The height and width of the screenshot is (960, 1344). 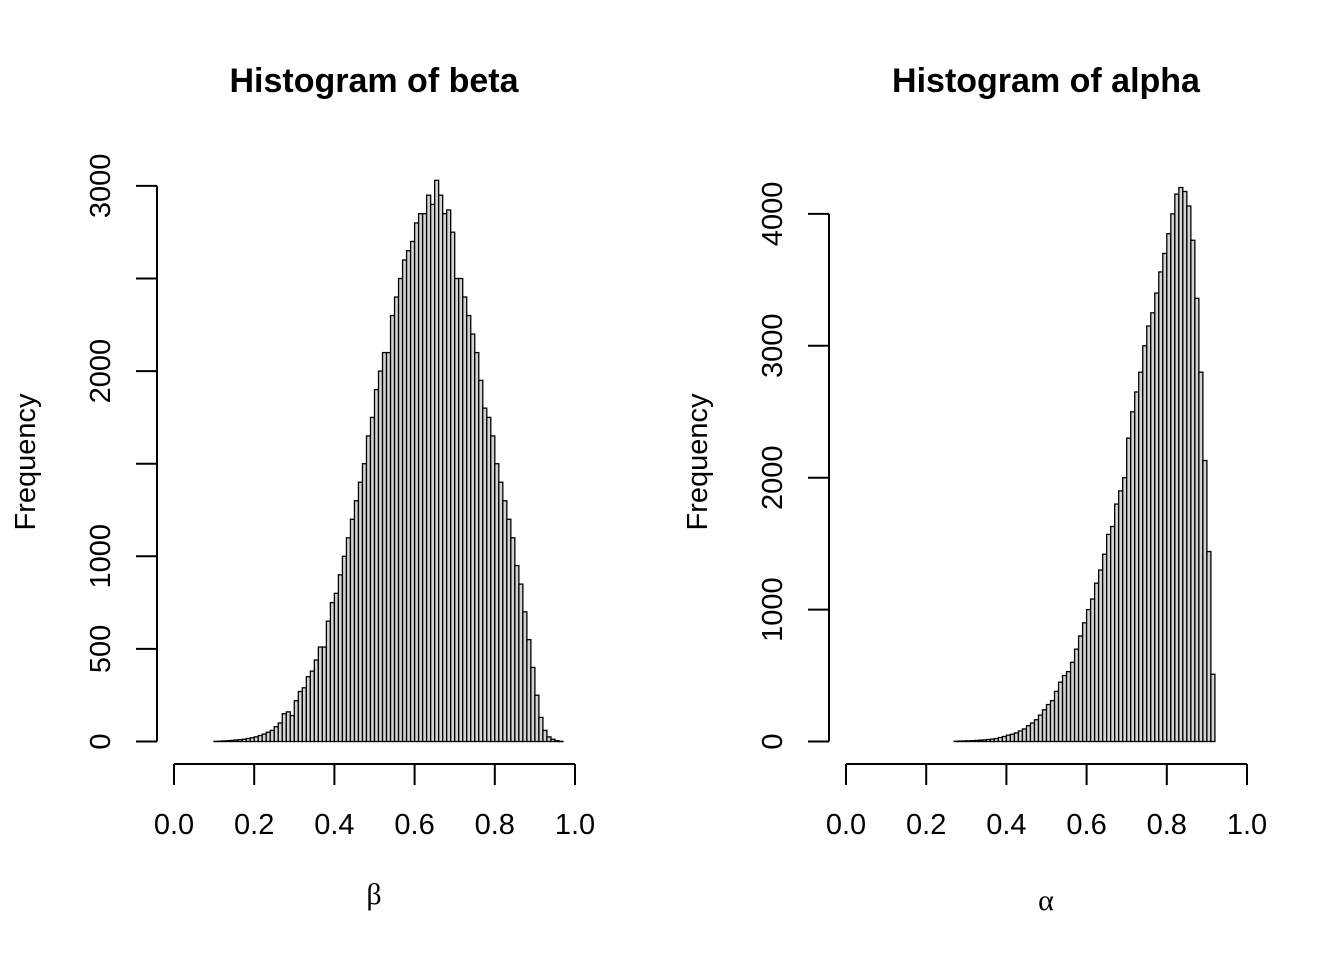 I want to click on x-axis-title: β, so click(x=373, y=894).